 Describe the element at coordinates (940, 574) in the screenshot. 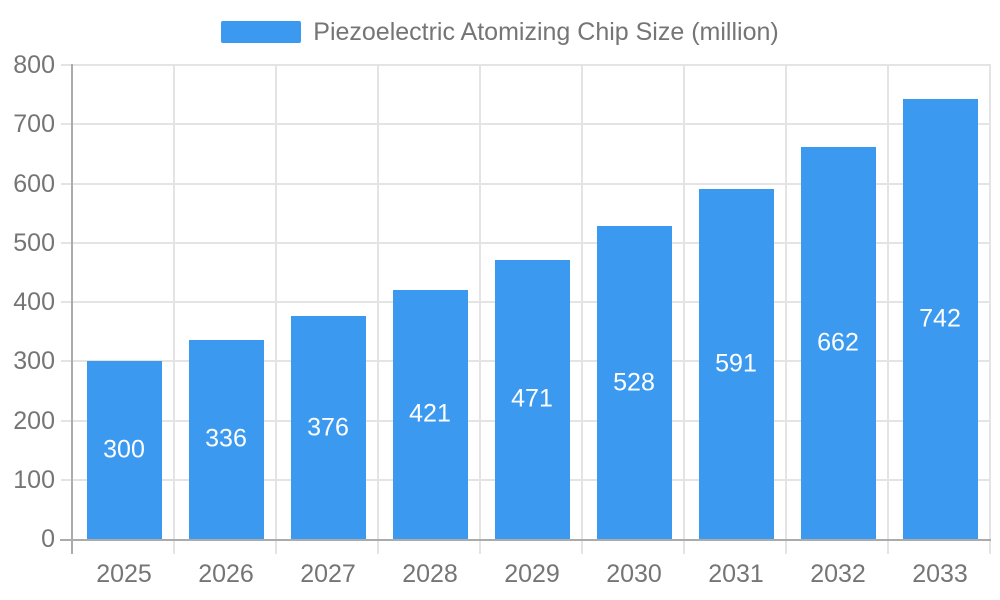

I see `x-axis-tick-label: 2033` at that location.